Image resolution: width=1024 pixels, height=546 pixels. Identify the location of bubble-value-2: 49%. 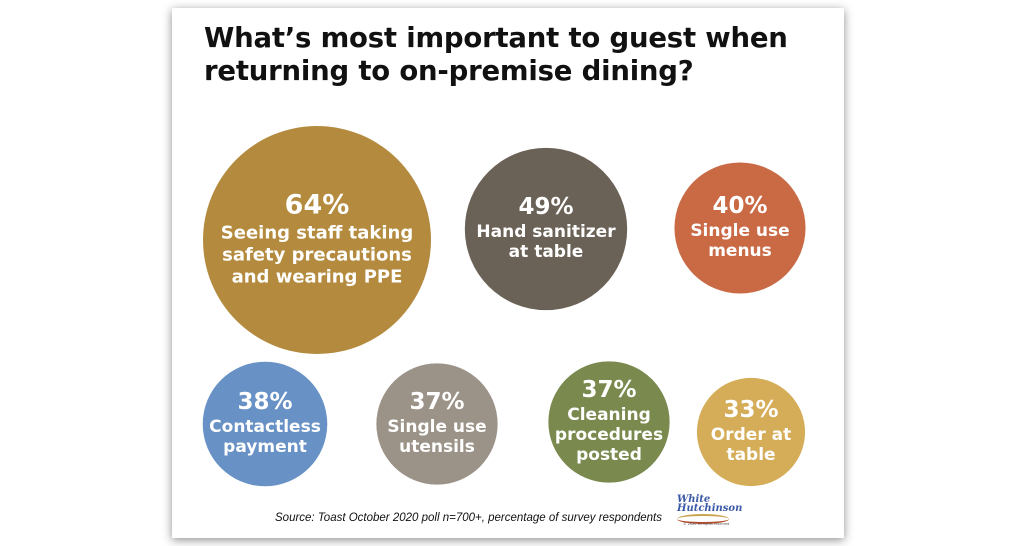
(545, 207).